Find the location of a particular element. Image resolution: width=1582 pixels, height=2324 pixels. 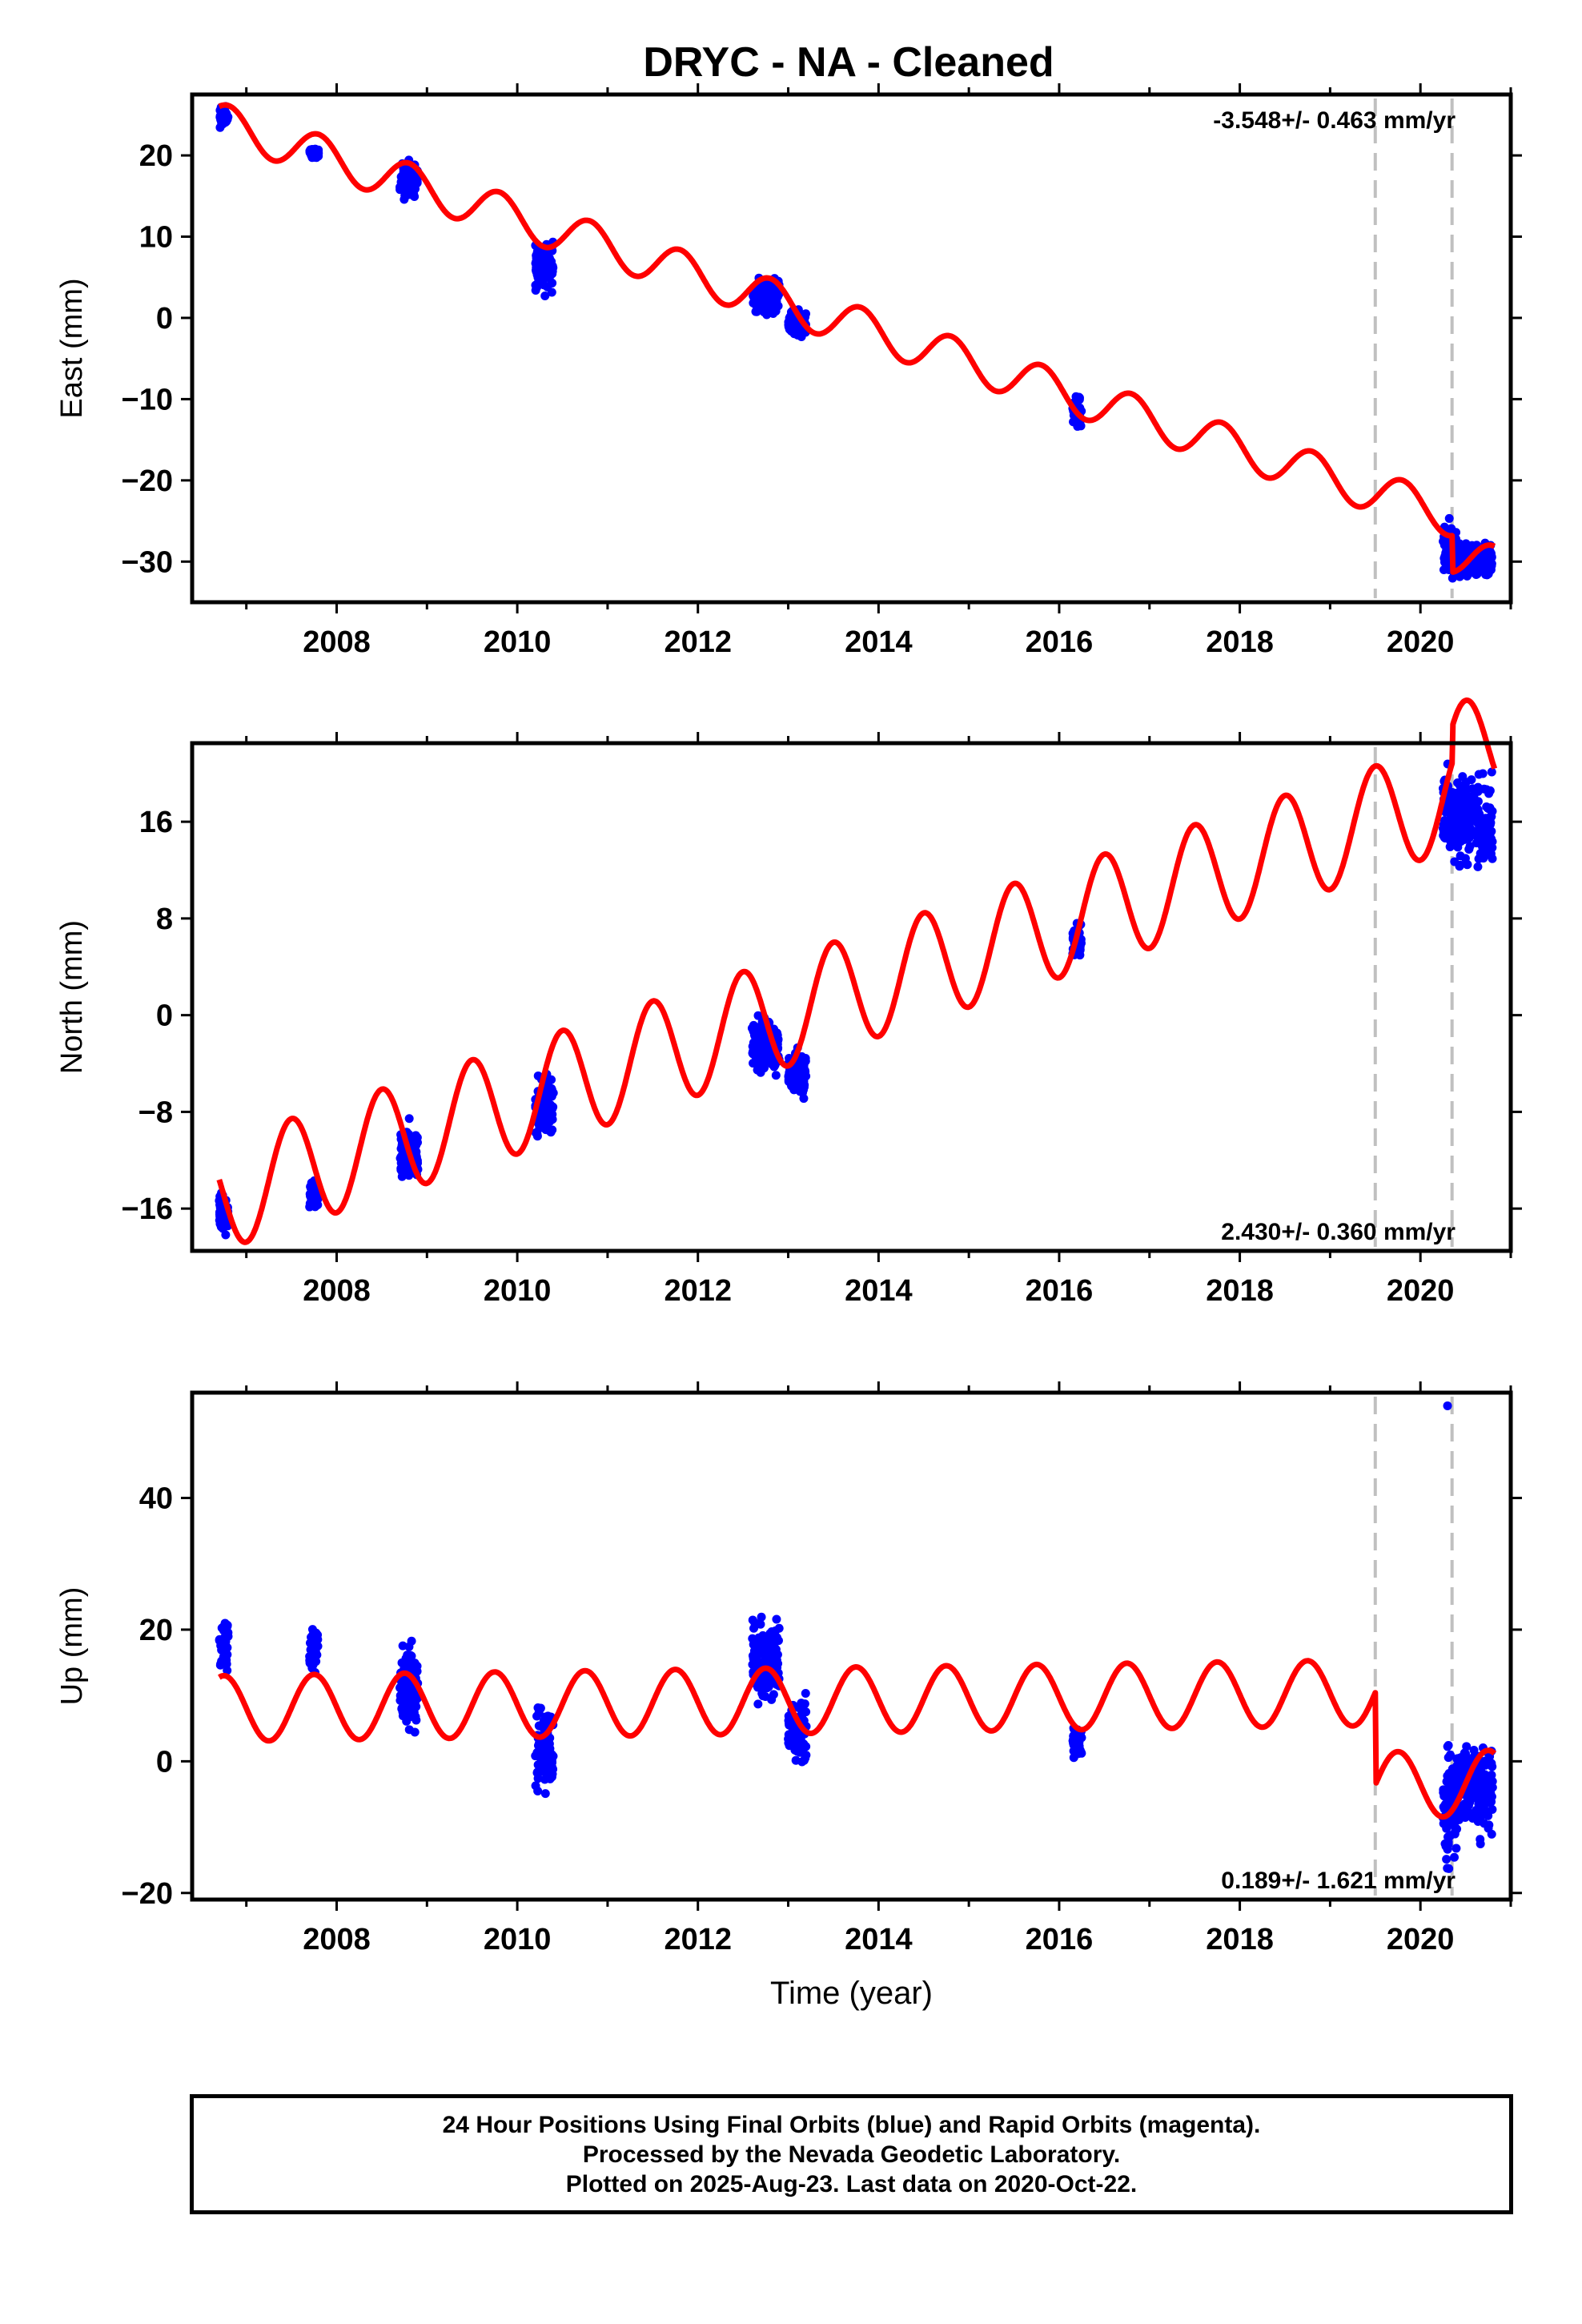

up-x-tick-label: 2010 is located at coordinates (518, 1940).